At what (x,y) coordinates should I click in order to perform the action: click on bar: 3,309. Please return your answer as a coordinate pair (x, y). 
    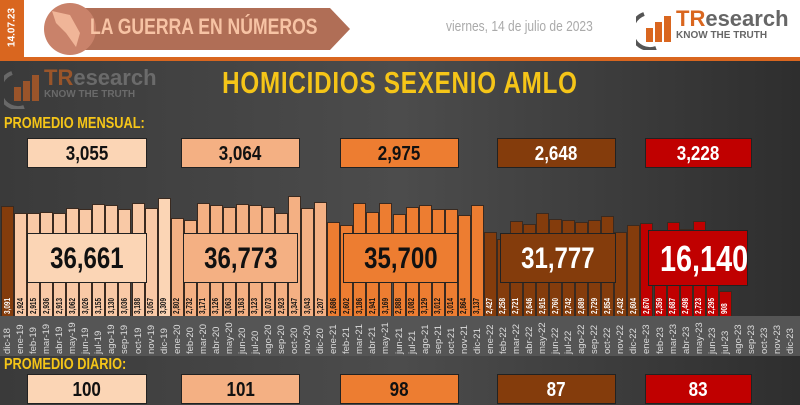
    Looking at the image, I should click on (164, 256).